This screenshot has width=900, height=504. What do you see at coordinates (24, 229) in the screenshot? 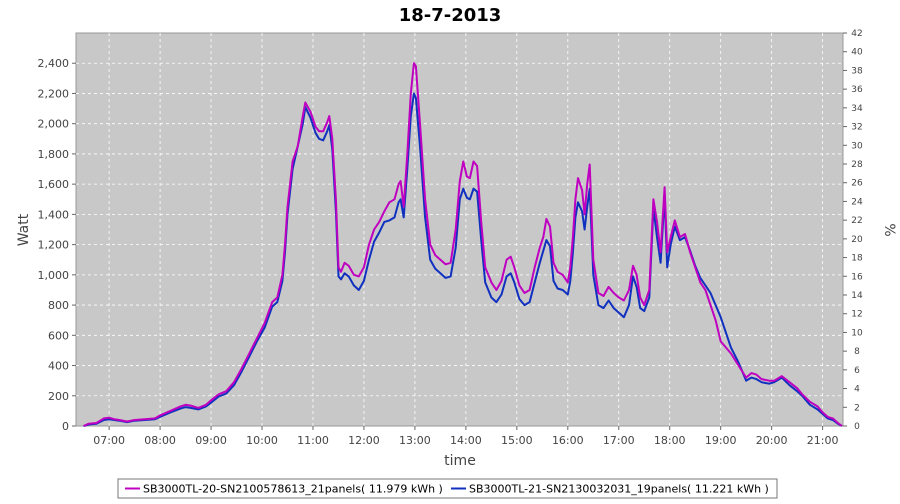
I see `y-axis-label: Watt` at bounding box center [24, 229].